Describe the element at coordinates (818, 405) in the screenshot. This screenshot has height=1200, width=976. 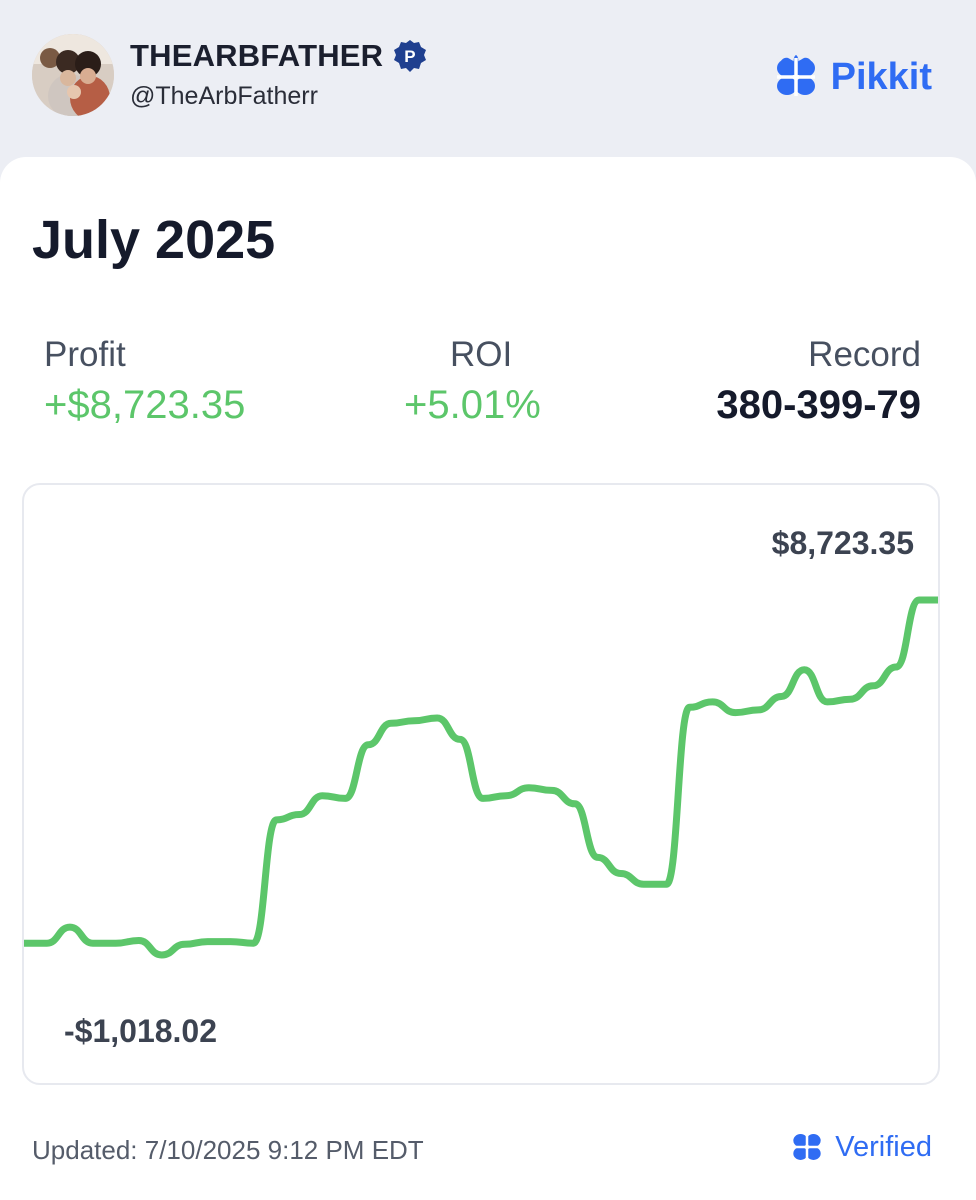
I see `record-value: 380-399-79` at that location.